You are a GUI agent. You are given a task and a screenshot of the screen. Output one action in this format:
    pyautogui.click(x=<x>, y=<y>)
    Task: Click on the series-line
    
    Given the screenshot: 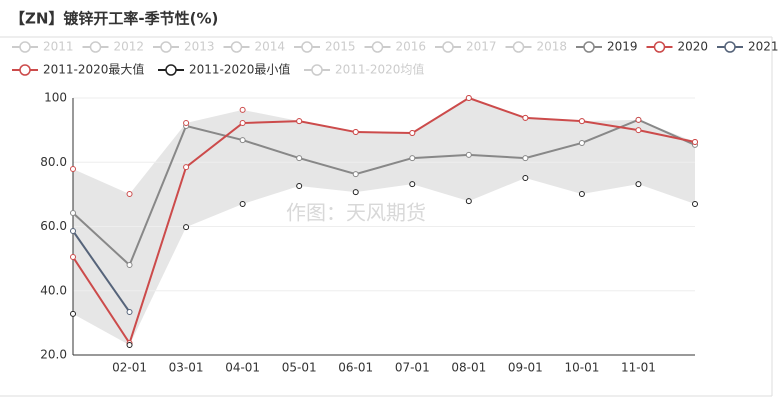 What is the action you would take?
    pyautogui.click(x=101, y=271)
    